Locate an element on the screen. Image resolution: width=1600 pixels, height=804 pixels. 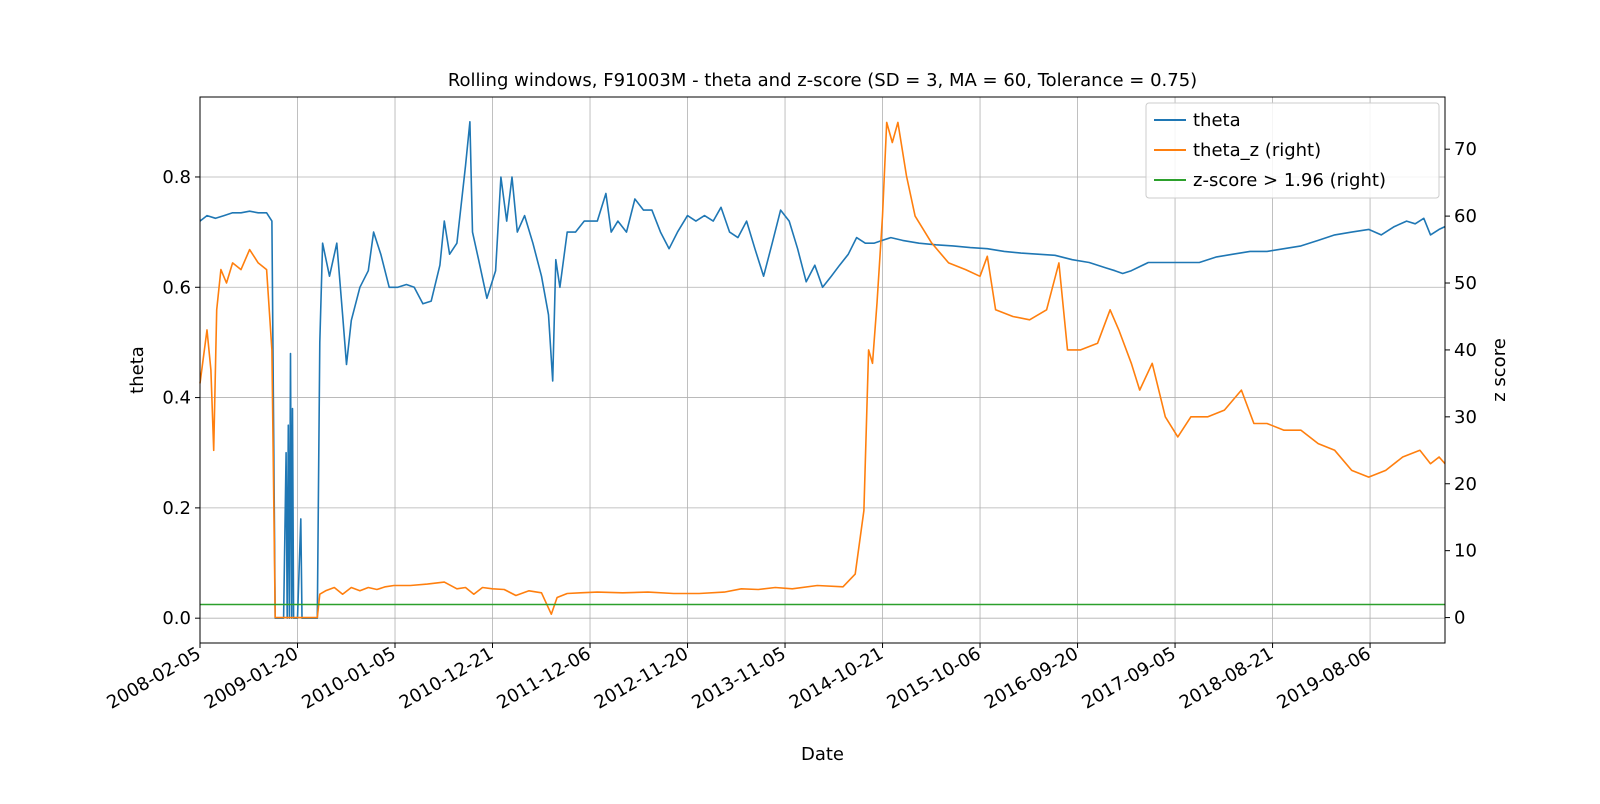
y2-tick-label: 70 is located at coordinates (1465, 149).